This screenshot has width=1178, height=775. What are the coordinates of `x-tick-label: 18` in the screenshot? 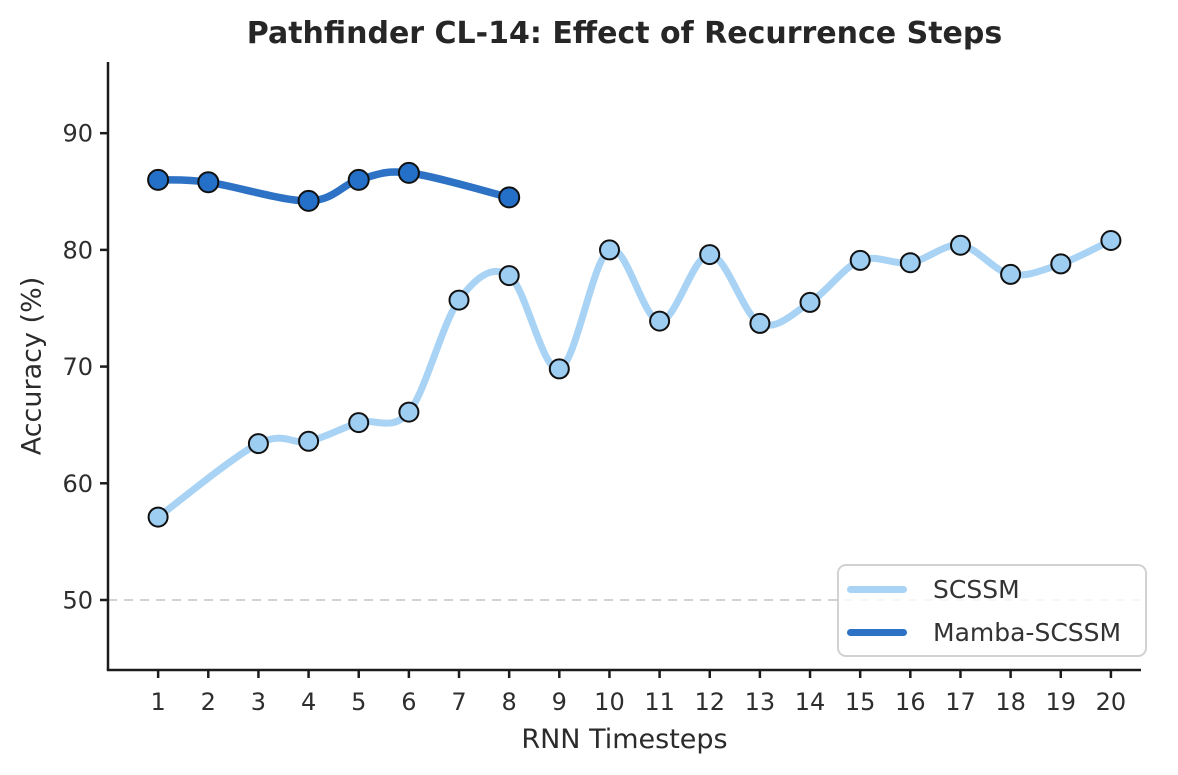 It's located at (1010, 702).